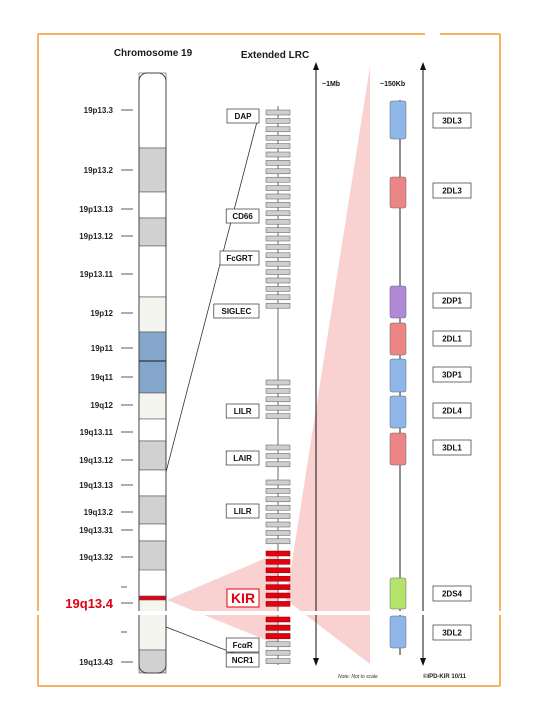  I want to click on lrc-label-7: LILR, so click(242, 511).